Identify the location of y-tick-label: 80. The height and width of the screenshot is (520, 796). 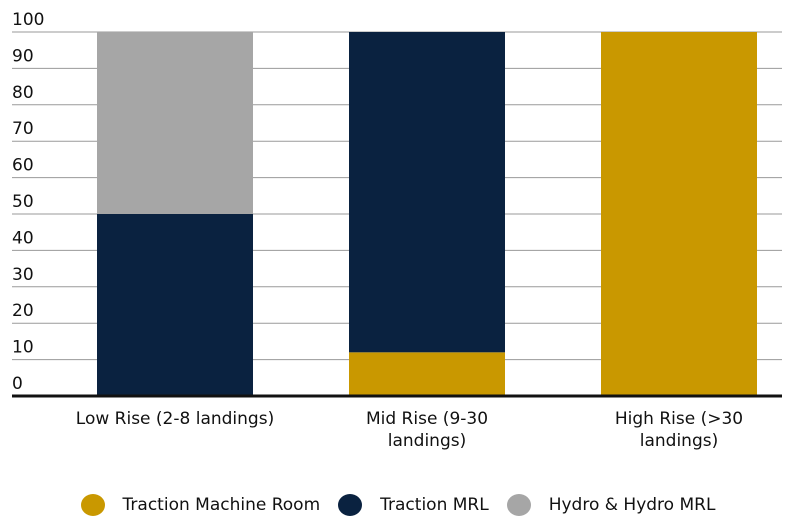
(23, 93).